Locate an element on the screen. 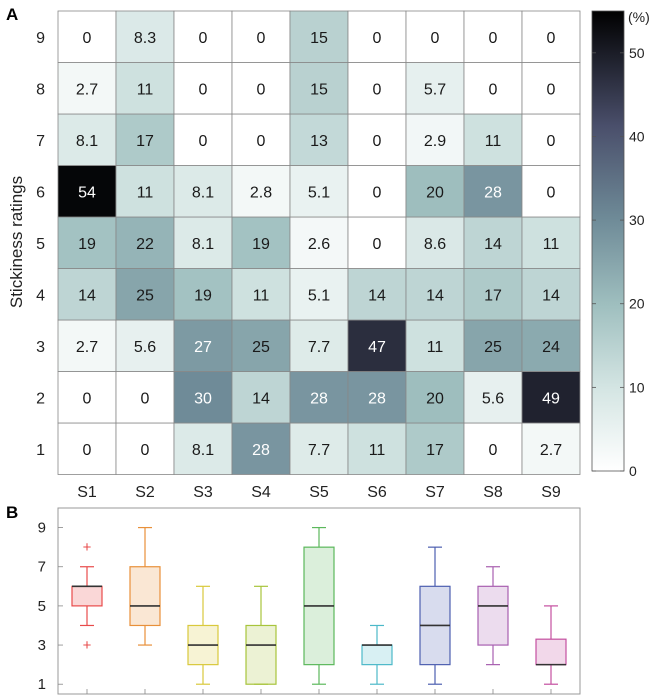  heatmap-y-axis-label: Stickiness ratings is located at coordinates (16, 242).